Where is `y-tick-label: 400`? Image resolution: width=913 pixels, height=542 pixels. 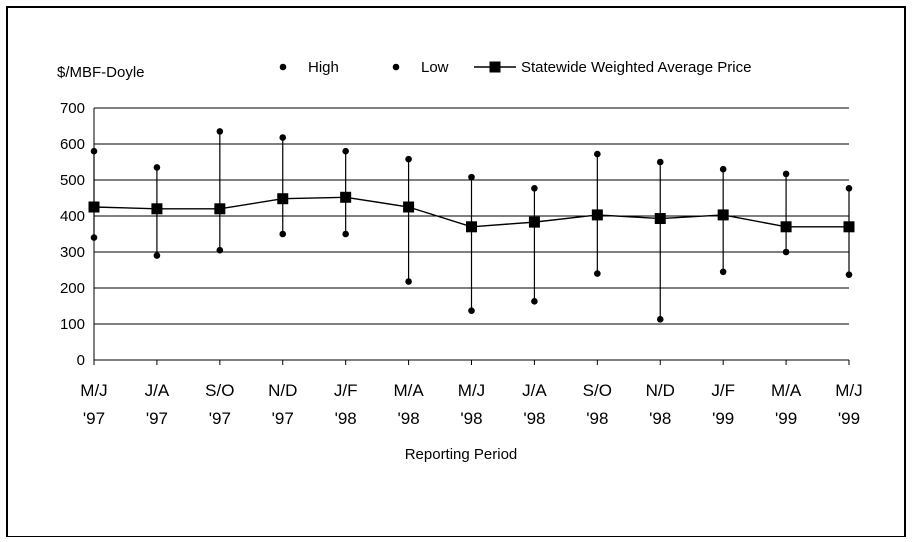 y-tick-label: 400 is located at coordinates (72, 216).